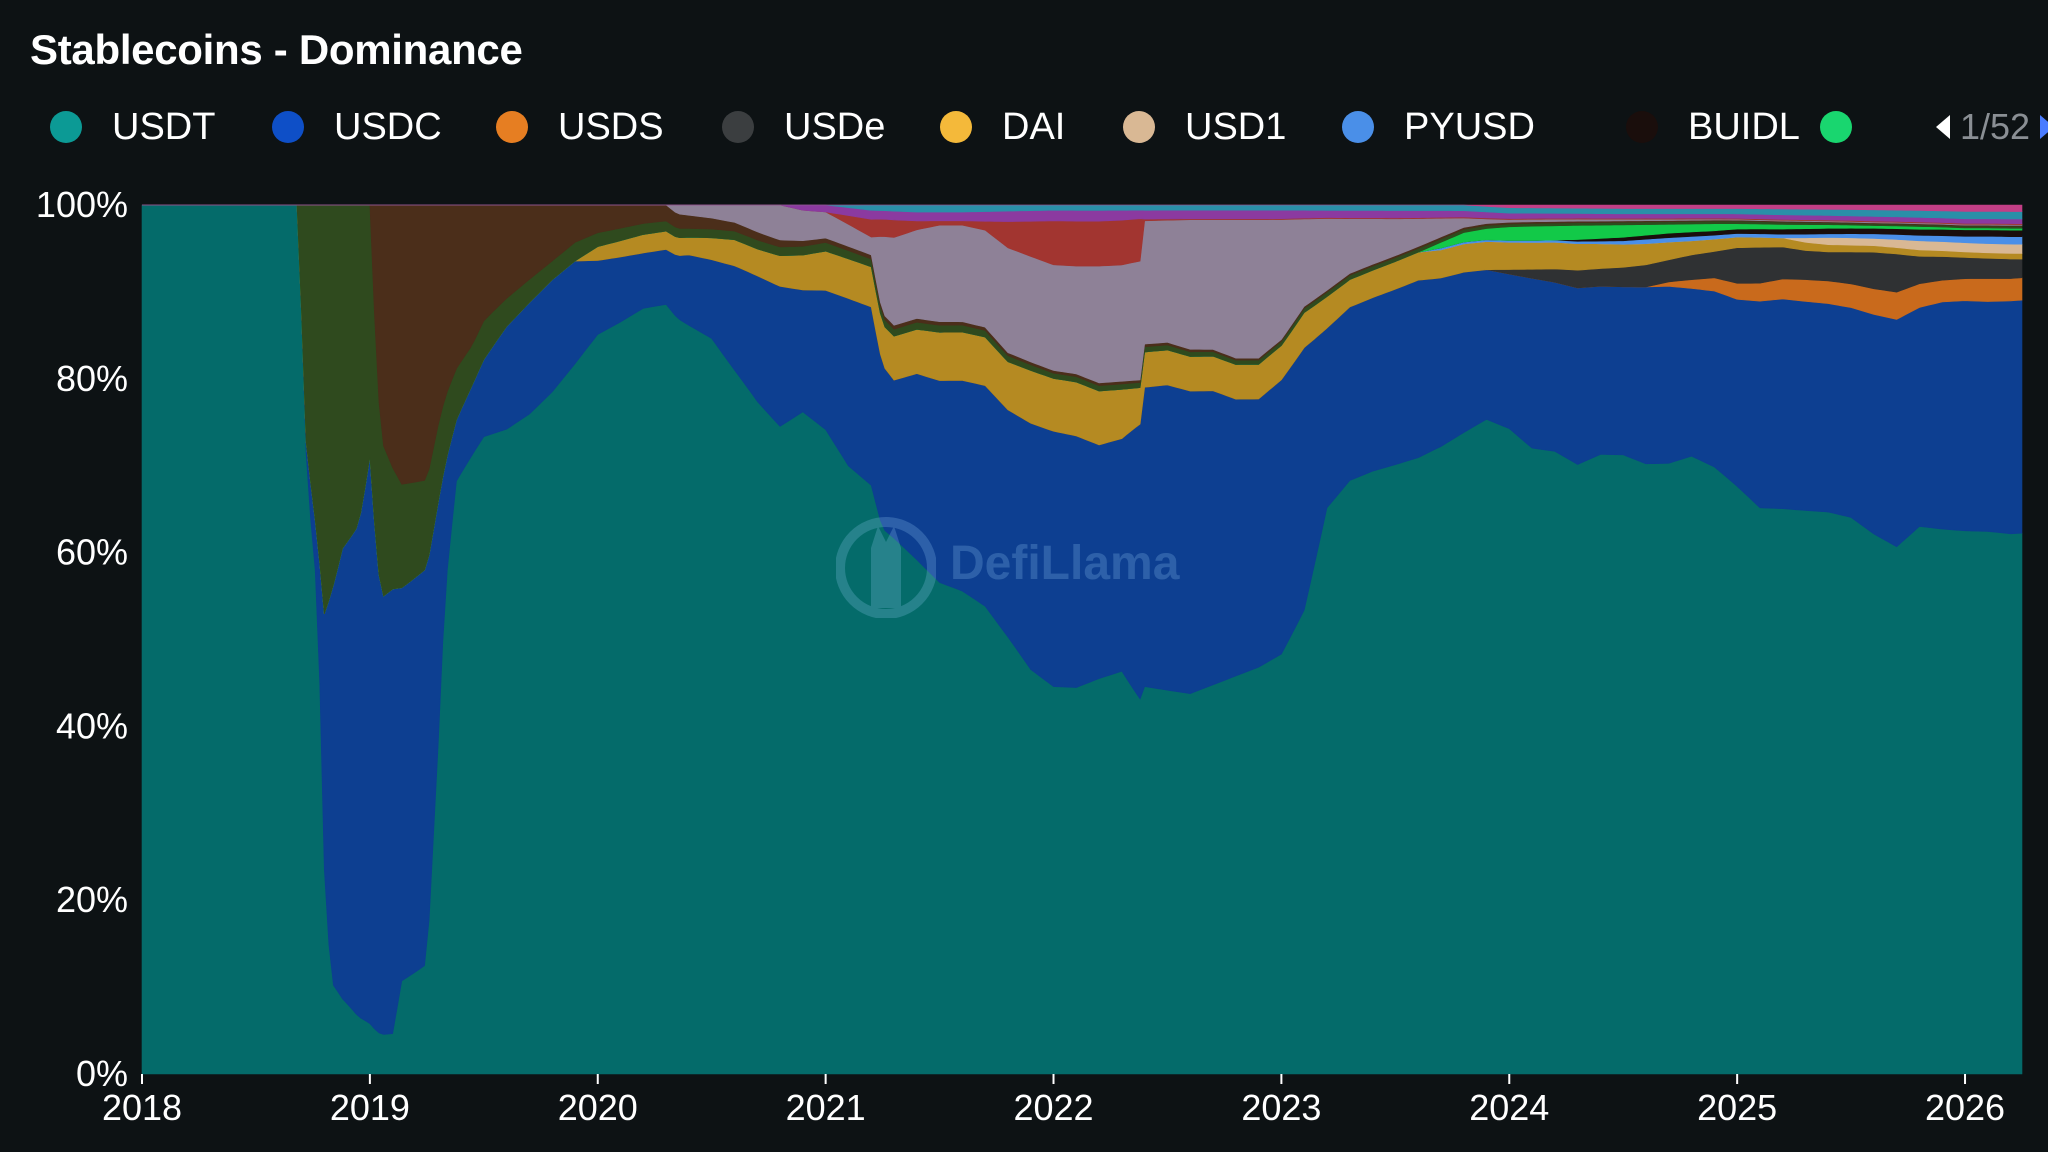 This screenshot has height=1152, width=2048. What do you see at coordinates (1139, 127) in the screenshot?
I see `legend-dot-usd1` at bounding box center [1139, 127].